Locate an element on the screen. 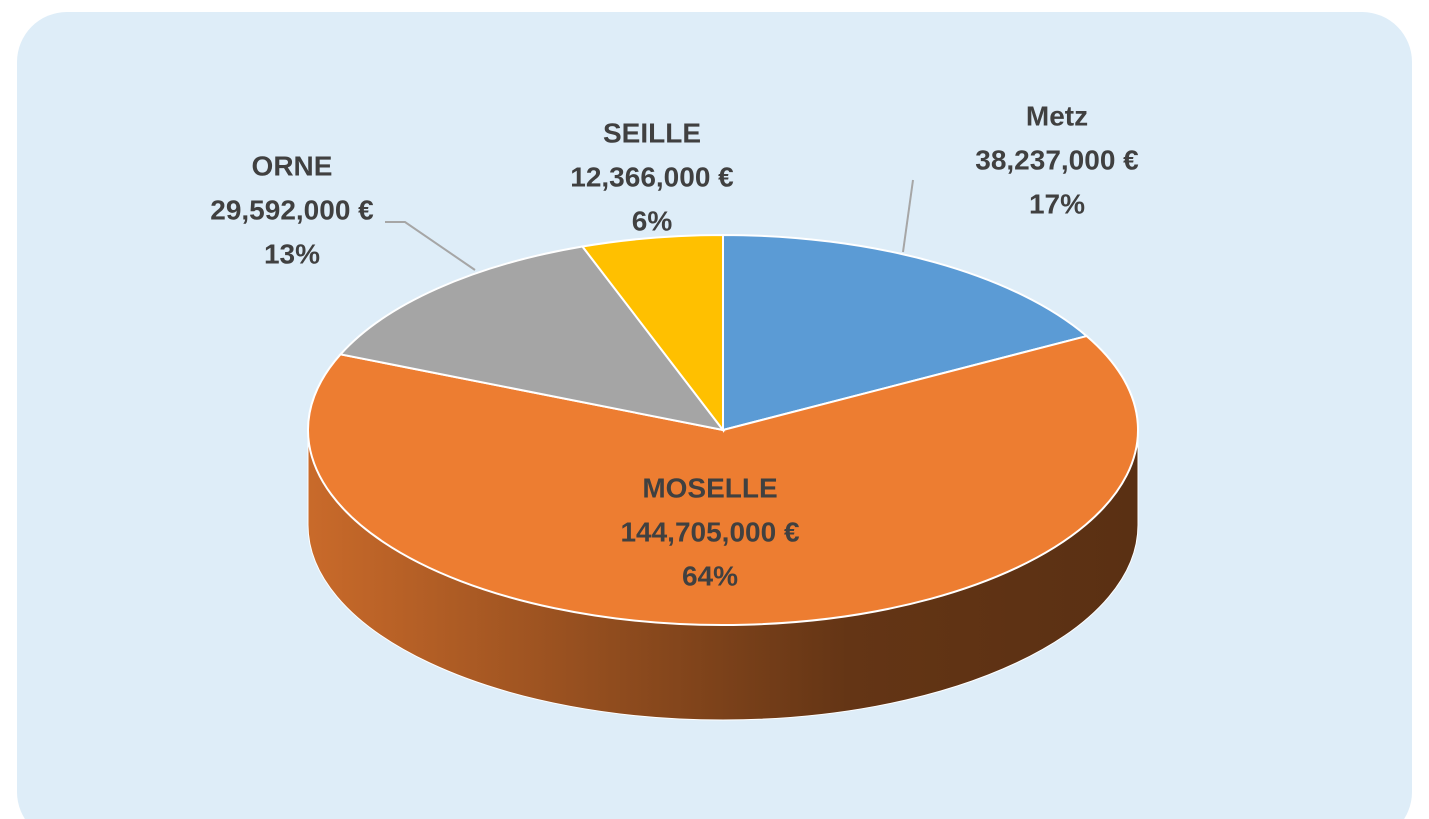 The height and width of the screenshot is (819, 1429). category-label: SEILLE is located at coordinates (652, 132).